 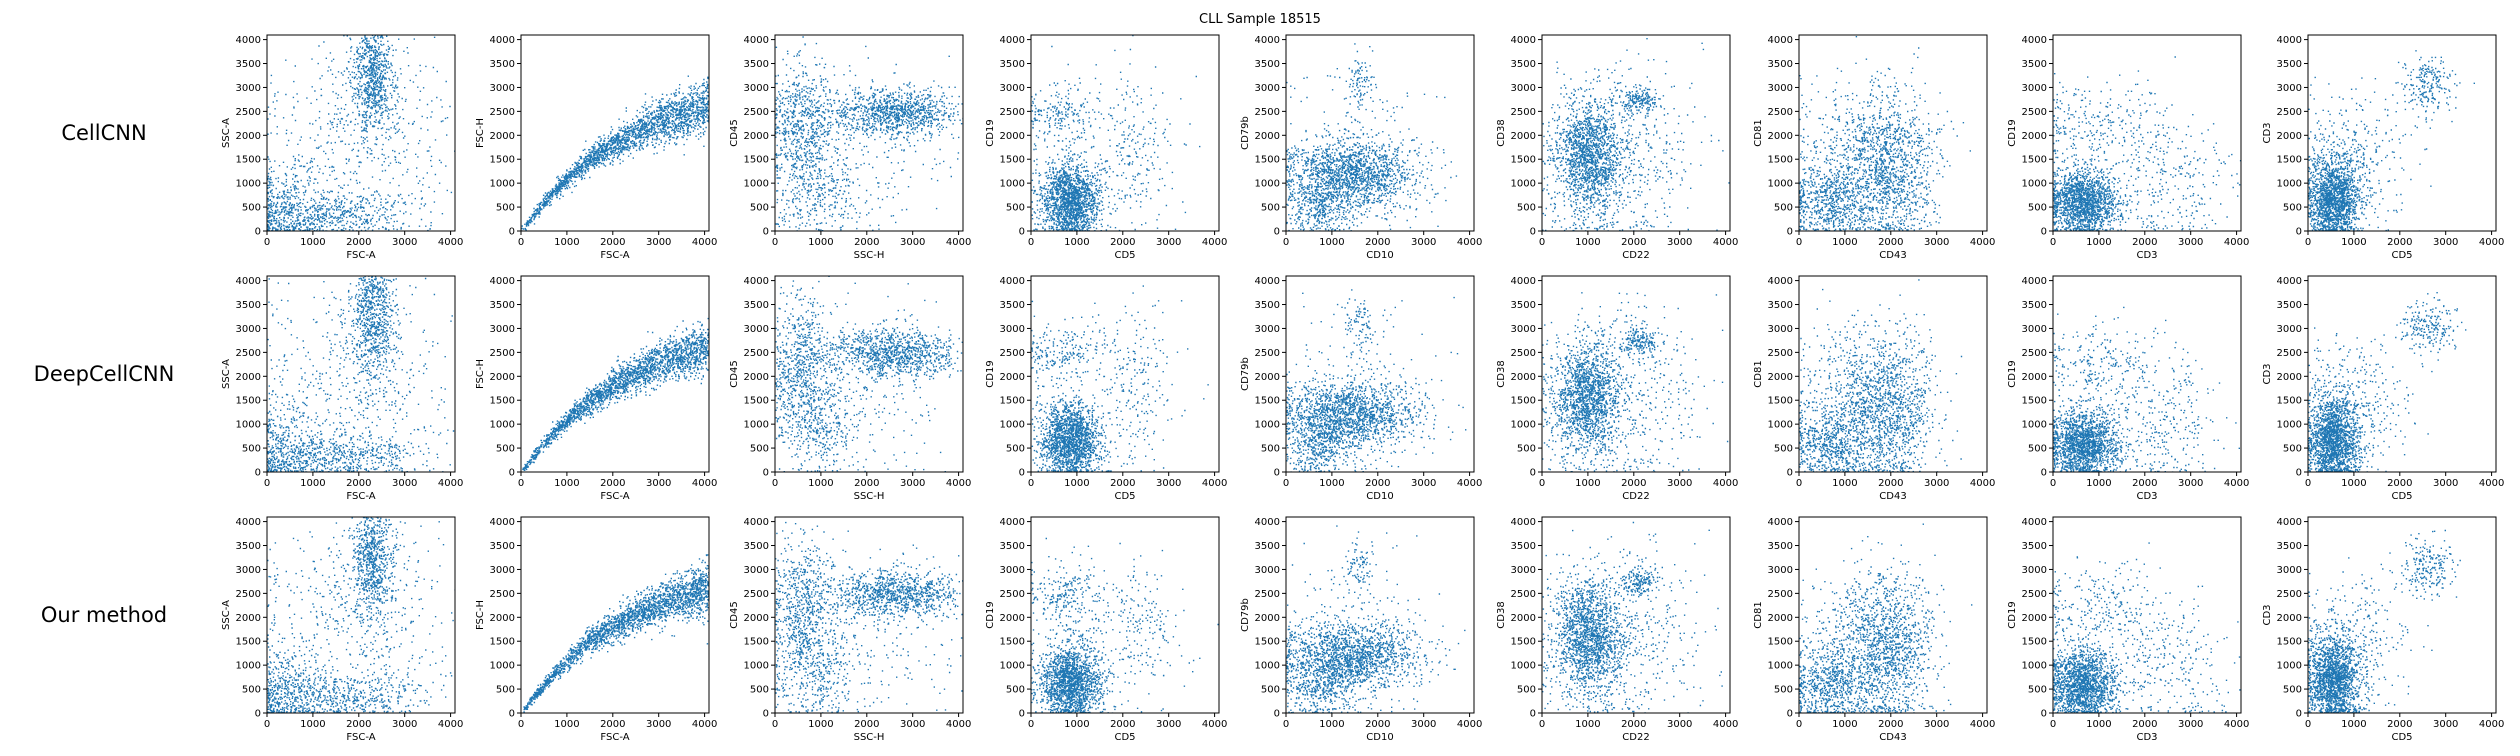 What do you see at coordinates (869, 496) in the screenshot?
I see `x-axis-label: SSC-H` at bounding box center [869, 496].